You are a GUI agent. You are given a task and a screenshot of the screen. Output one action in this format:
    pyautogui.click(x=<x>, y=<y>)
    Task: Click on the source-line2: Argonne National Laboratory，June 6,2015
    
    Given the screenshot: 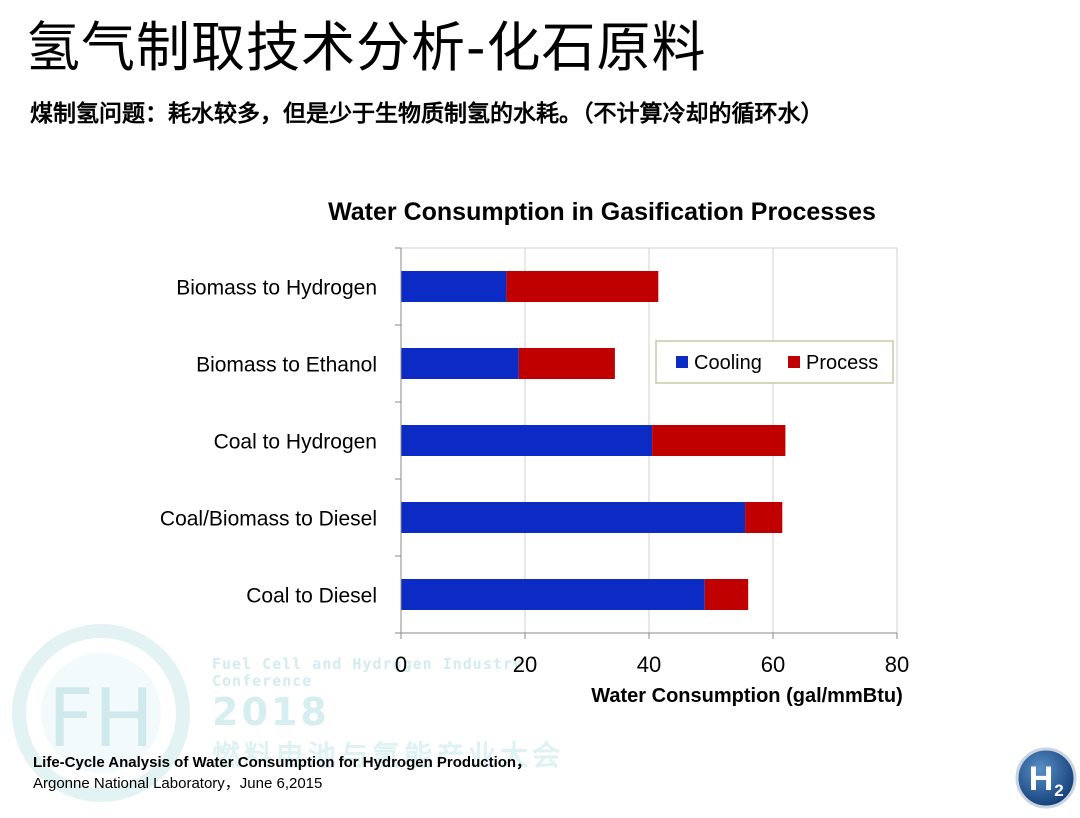 What is the action you would take?
    pyautogui.click(x=178, y=783)
    